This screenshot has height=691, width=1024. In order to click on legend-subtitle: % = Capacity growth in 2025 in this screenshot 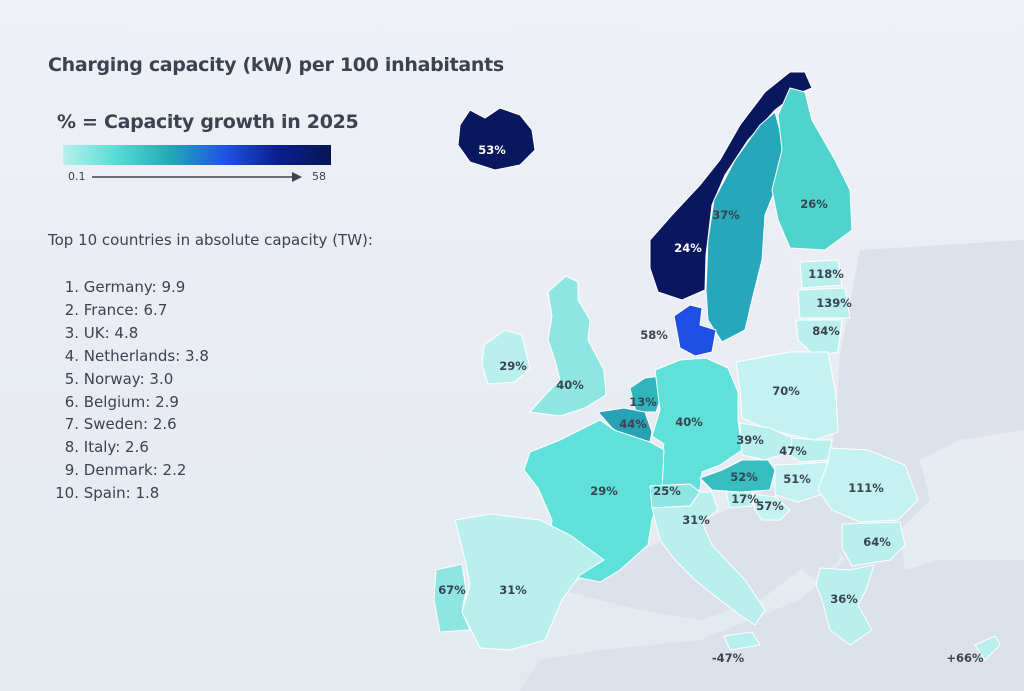, I will do `click(208, 122)`.